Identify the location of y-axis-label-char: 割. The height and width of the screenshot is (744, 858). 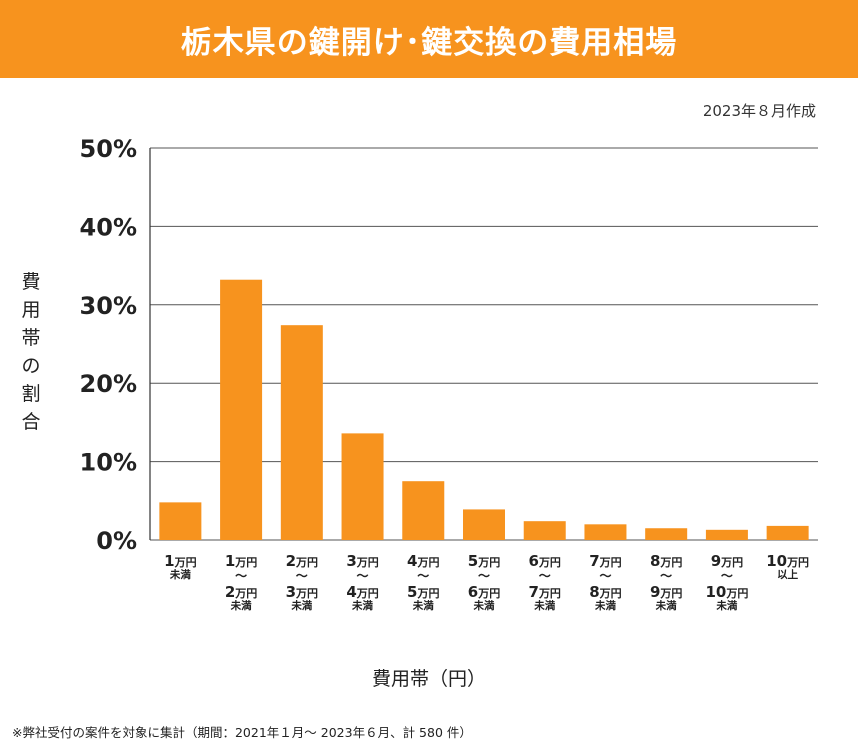
(31, 394).